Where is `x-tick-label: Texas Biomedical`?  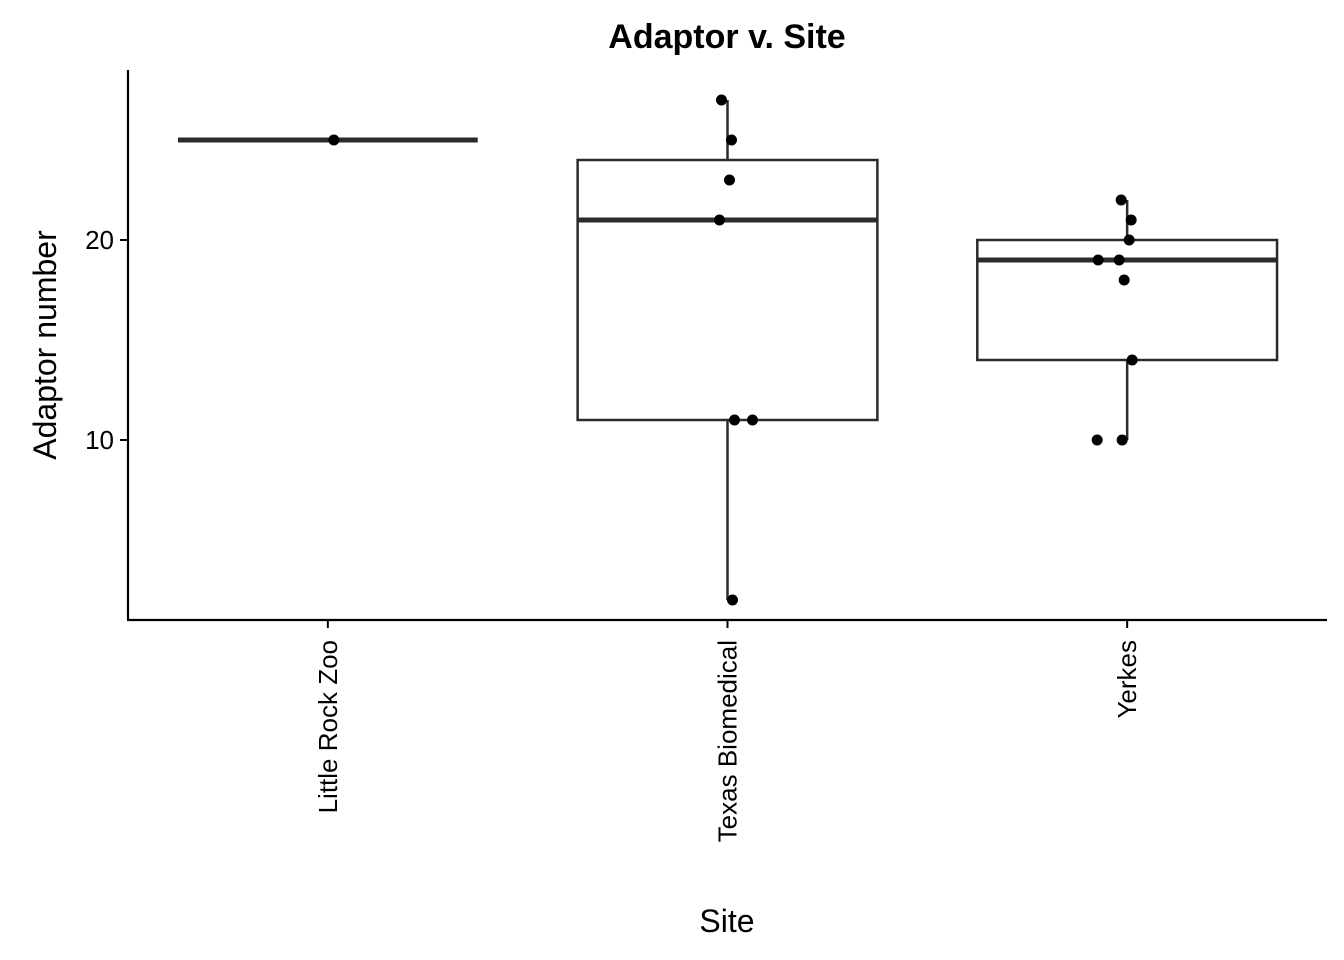 x-tick-label: Texas Biomedical is located at coordinates (728, 741).